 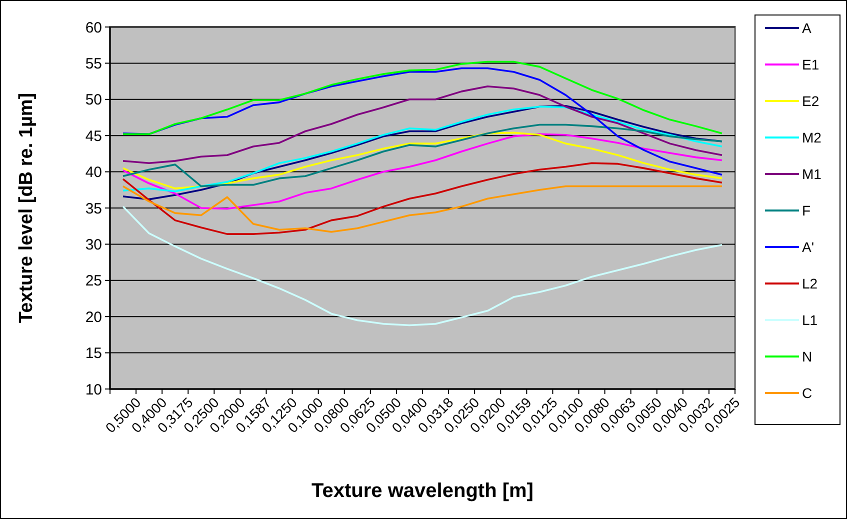 What do you see at coordinates (26, 208) in the screenshot?
I see `y-axis-title: Texture level [dB re. 1µm]` at bounding box center [26, 208].